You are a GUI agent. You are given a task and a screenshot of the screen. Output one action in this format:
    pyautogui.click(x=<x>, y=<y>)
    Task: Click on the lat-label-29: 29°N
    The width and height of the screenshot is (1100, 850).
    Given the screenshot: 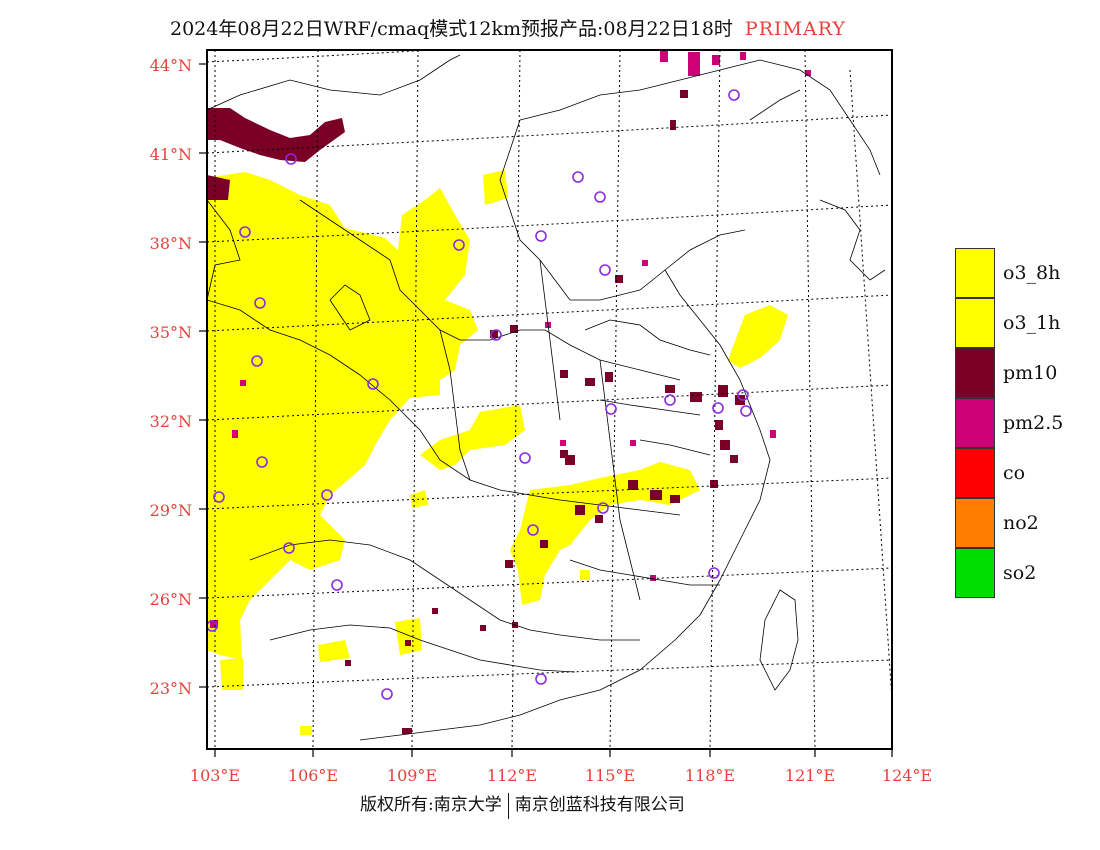 What is the action you would take?
    pyautogui.click(x=170, y=510)
    